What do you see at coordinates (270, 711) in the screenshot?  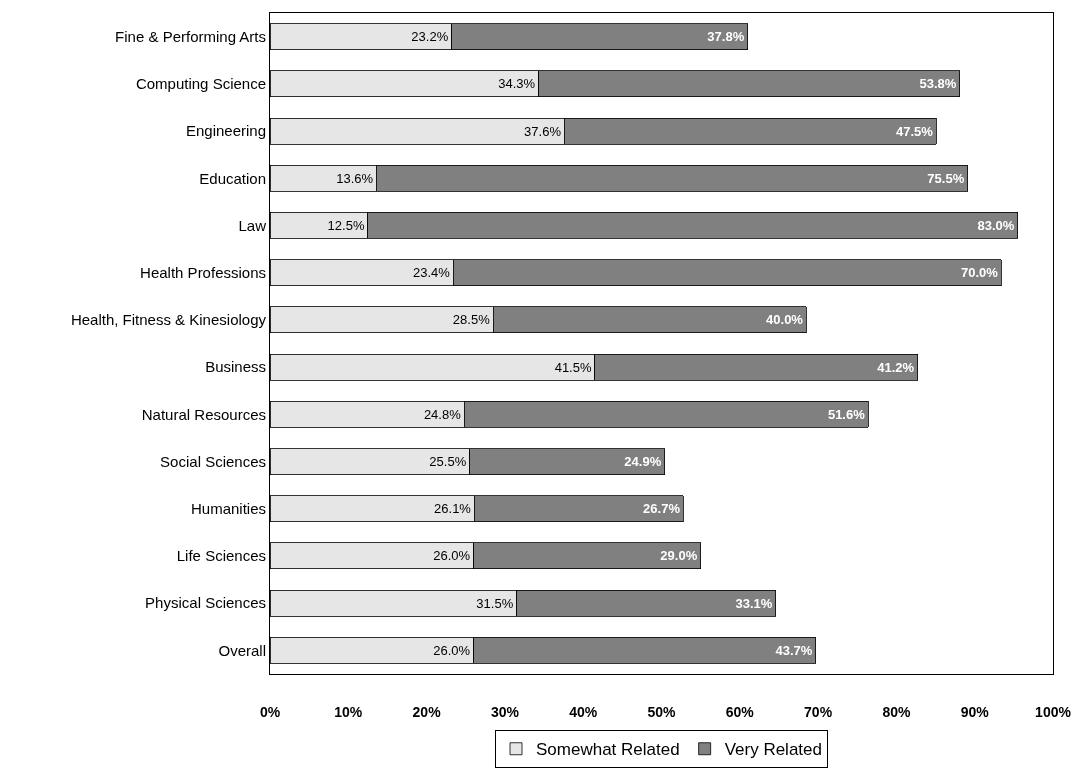 I see `x-tick-label: 0%` at bounding box center [270, 711].